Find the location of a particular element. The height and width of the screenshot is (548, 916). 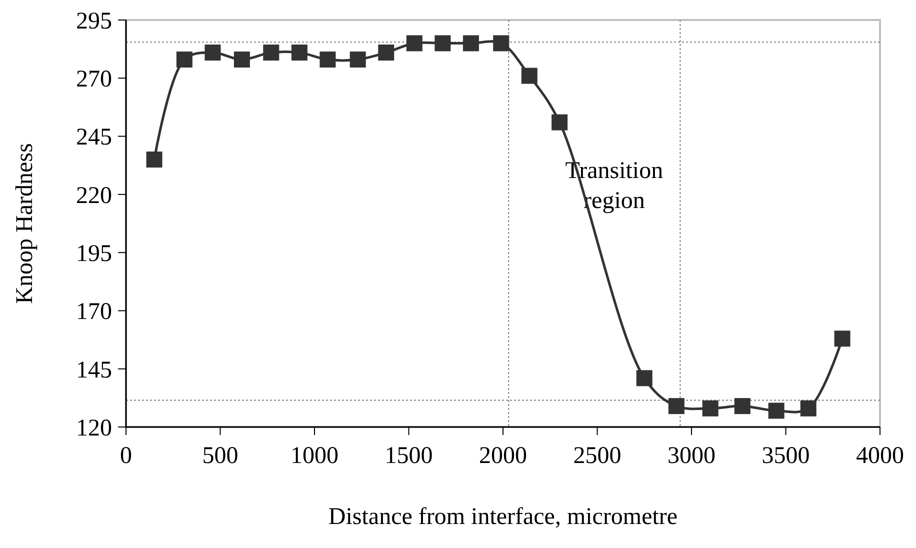

x-axis-title: Distance from interface, micrometre is located at coordinates (503, 517).